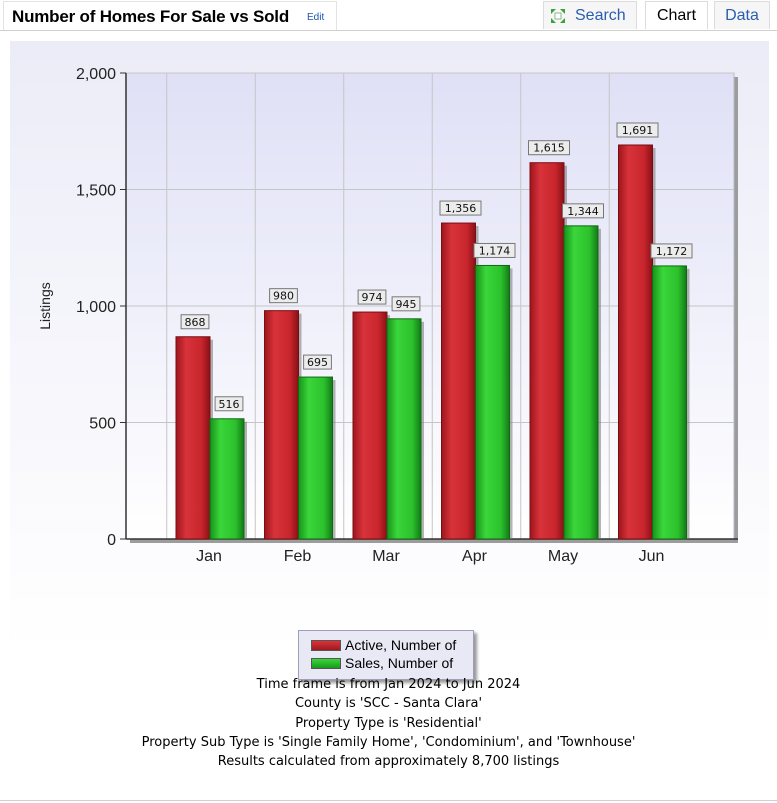  I want to click on y-tick-label: 1,000, so click(96, 307).